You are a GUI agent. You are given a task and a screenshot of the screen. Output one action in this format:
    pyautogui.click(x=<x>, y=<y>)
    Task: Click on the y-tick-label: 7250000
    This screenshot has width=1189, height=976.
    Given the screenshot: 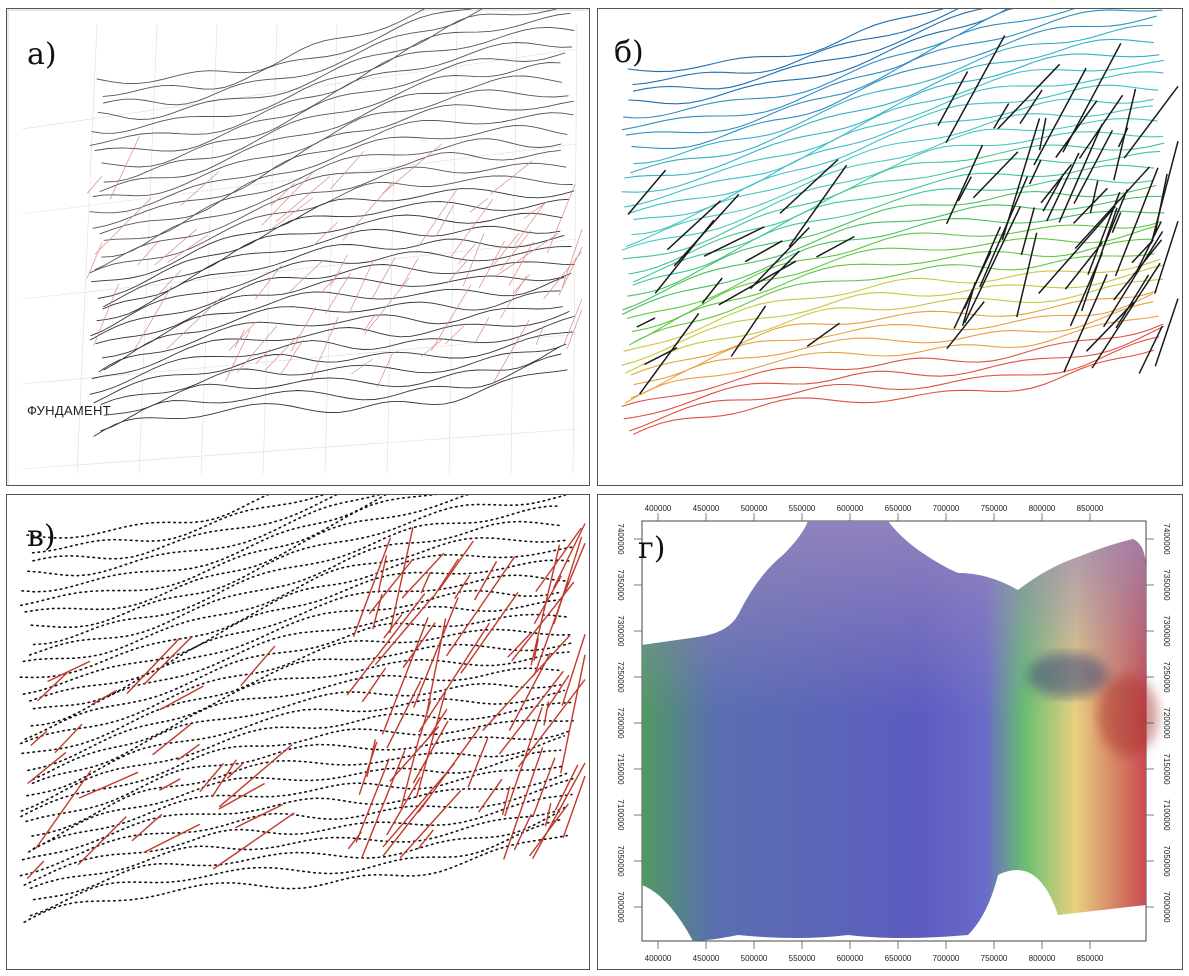 What is the action you would take?
    pyautogui.click(x=1166, y=677)
    